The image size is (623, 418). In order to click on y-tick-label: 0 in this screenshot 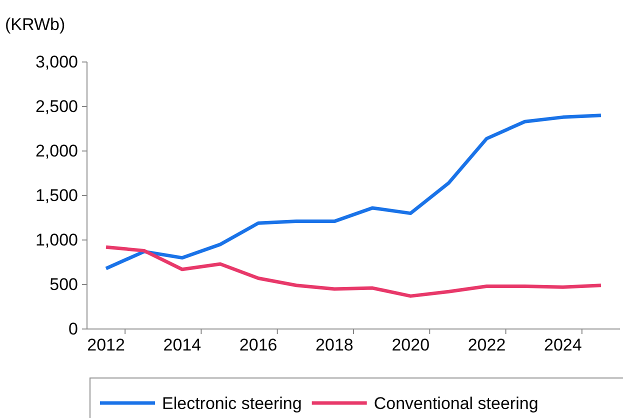, I will do `click(73, 328)`.